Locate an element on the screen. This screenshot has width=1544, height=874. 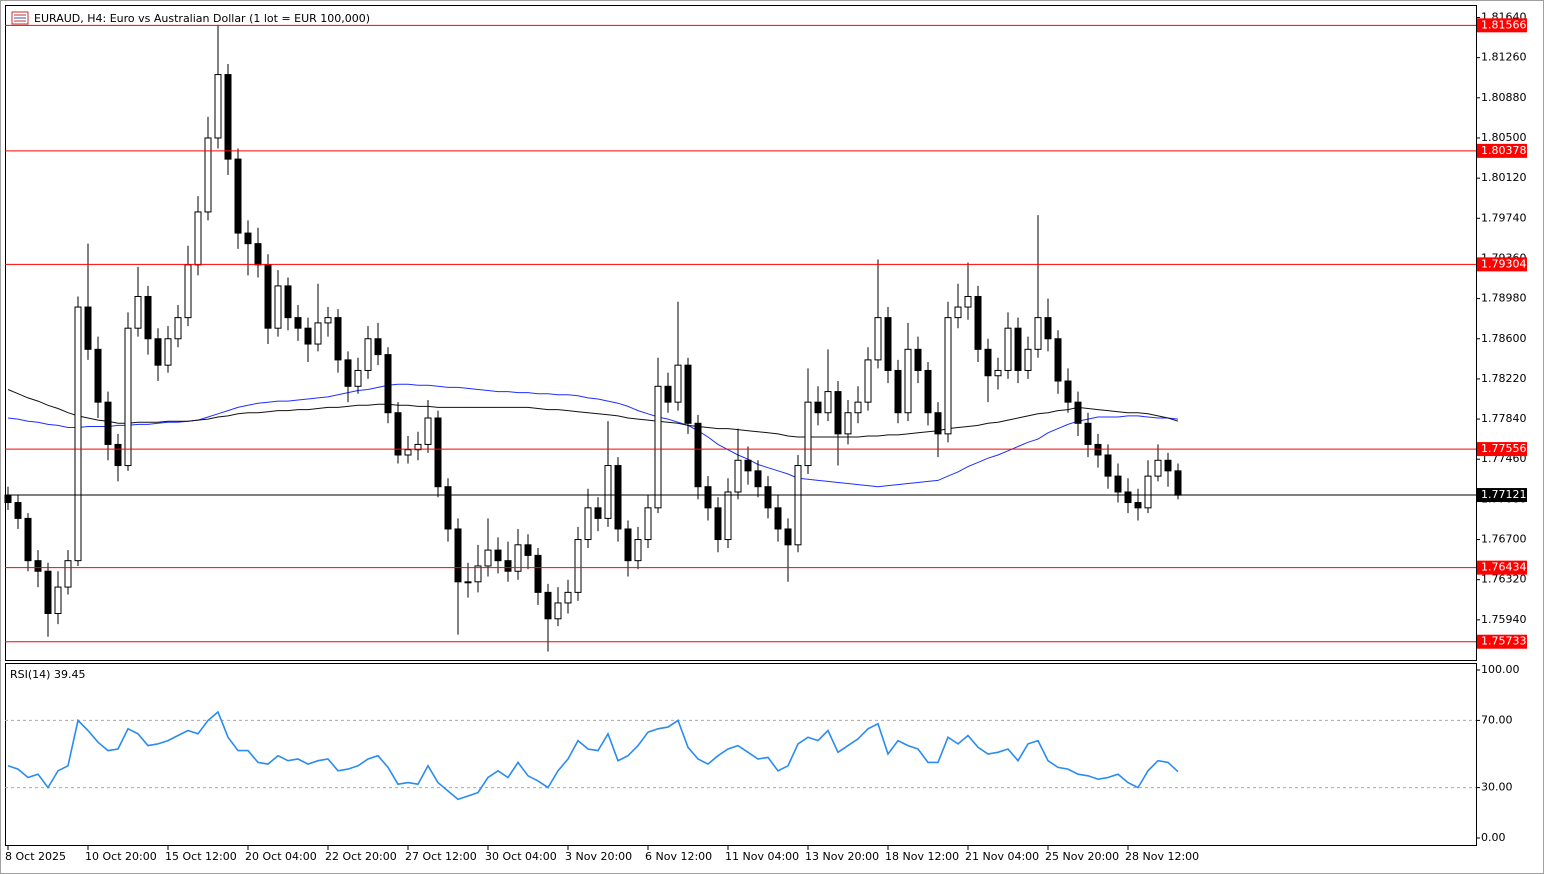
x-tick-label: 18 Nov 12:00 is located at coordinates (922, 856).